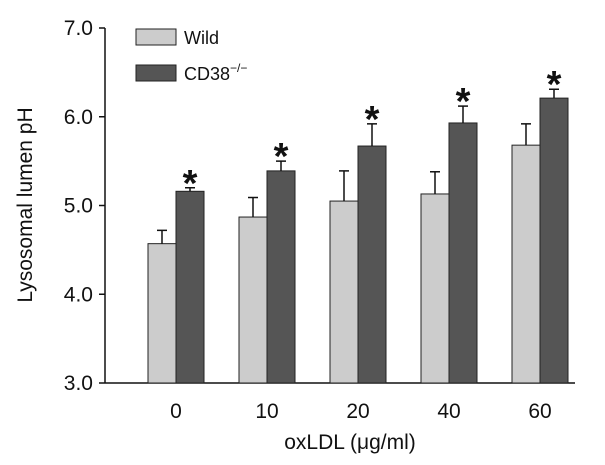 This screenshot has height=465, width=605. I want to click on y-axis-ticks: 3.0 4.0 5.0 6.0 7.0, so click(84, 206).